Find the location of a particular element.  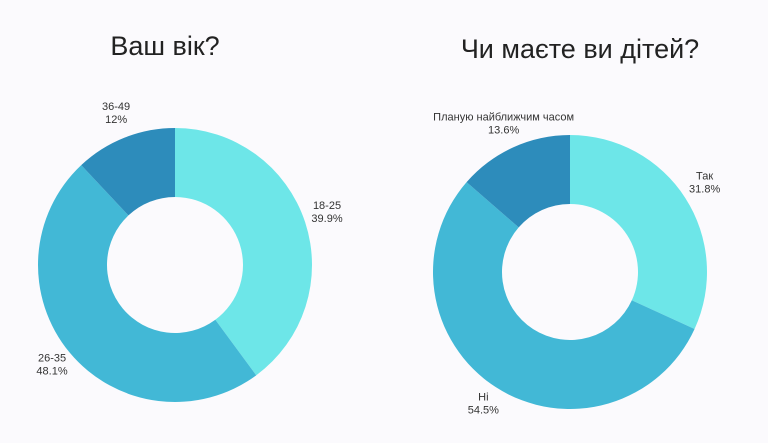

chart-title: Ваш вік? is located at coordinates (164, 46).